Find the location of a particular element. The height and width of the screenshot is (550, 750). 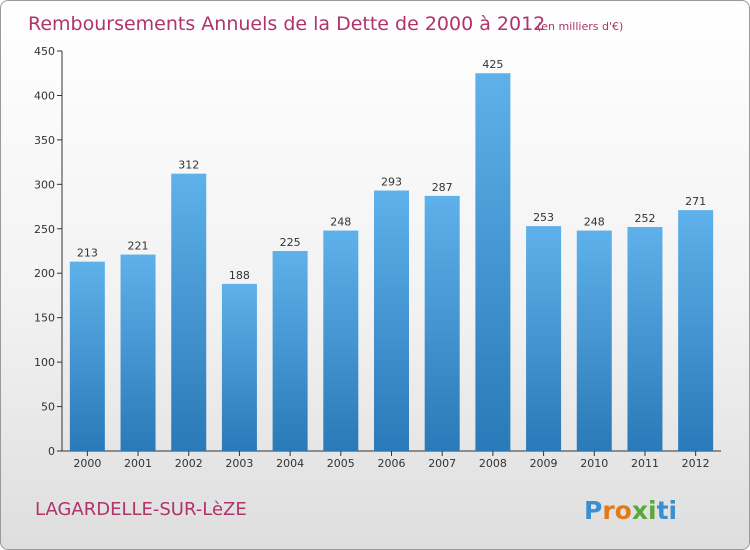

x-tick-label: 2012 is located at coordinates (696, 463).